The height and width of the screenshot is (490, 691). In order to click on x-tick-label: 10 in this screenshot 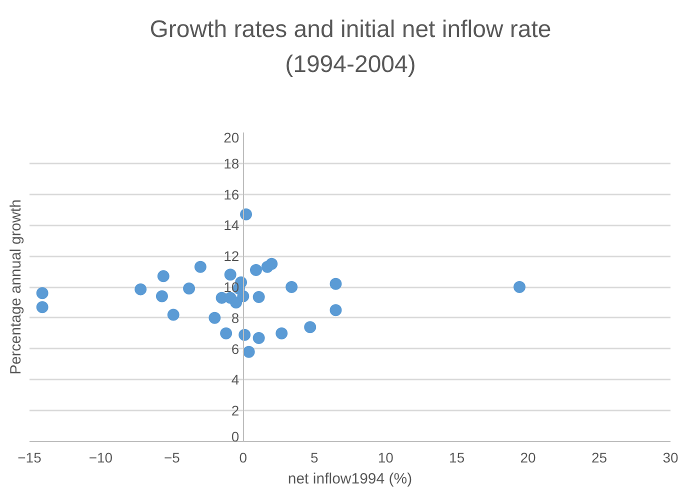, I will do `click(386, 458)`.